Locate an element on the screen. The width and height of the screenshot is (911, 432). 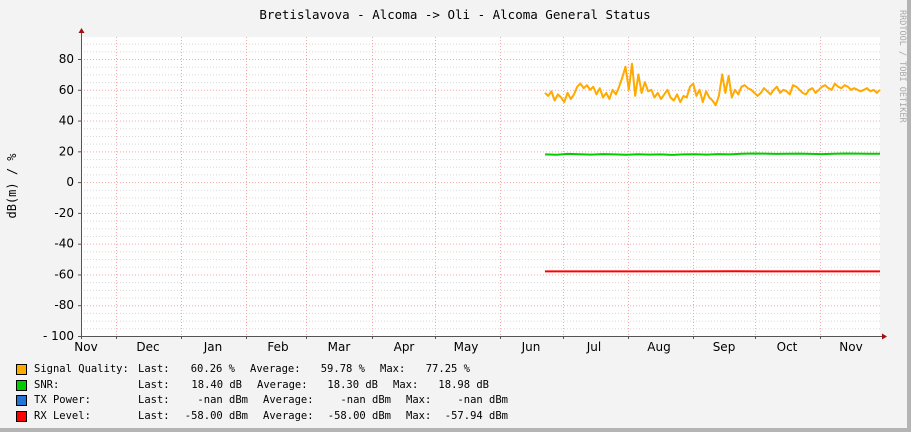
y-tick-label: -80 is located at coordinates (64, 305).